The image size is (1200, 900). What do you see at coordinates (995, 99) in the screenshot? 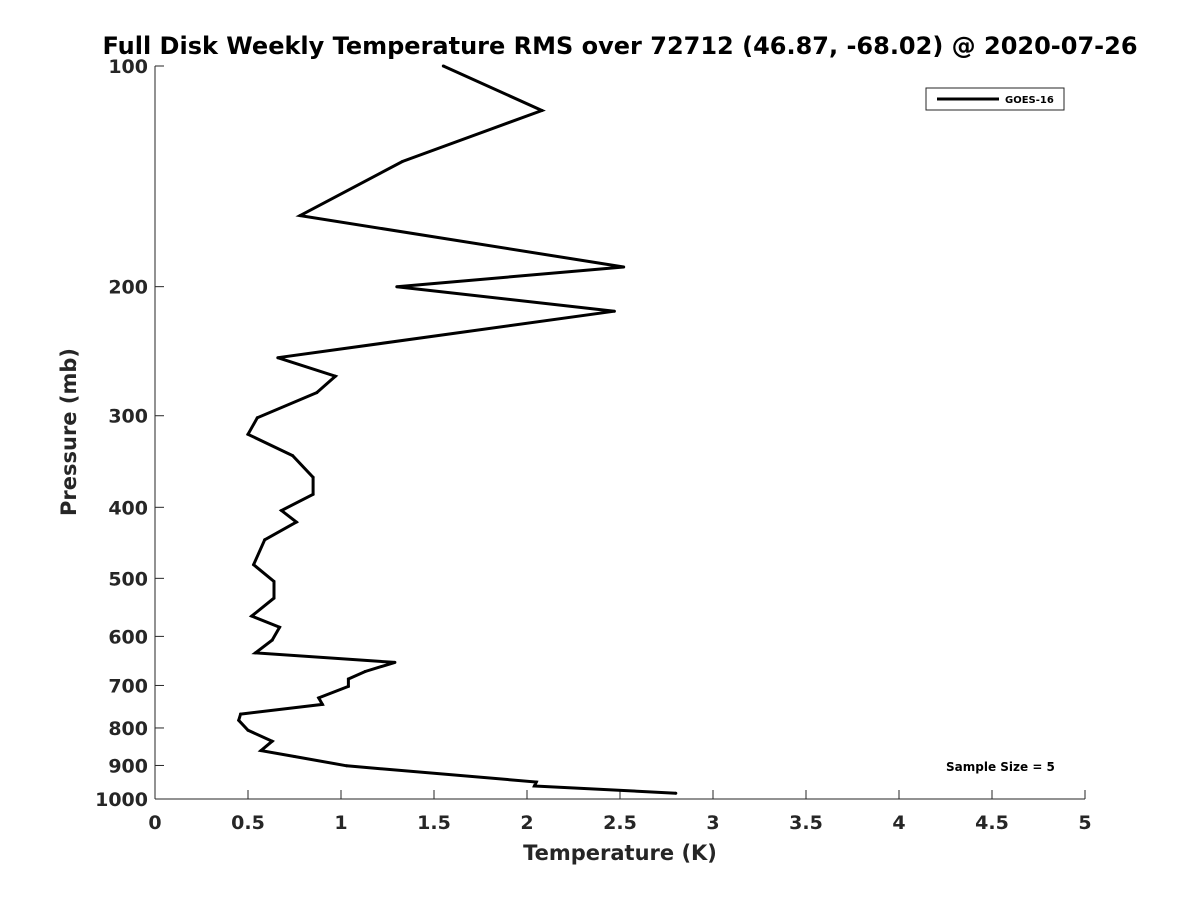
I see `legend: GOES-16` at bounding box center [995, 99].